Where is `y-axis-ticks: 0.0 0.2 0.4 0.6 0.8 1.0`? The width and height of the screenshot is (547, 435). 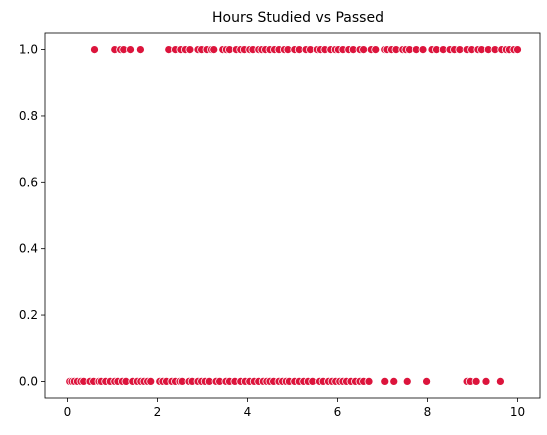 y-axis-ticks: 0.0 0.2 0.4 0.6 0.8 1.0 is located at coordinates (32, 215).